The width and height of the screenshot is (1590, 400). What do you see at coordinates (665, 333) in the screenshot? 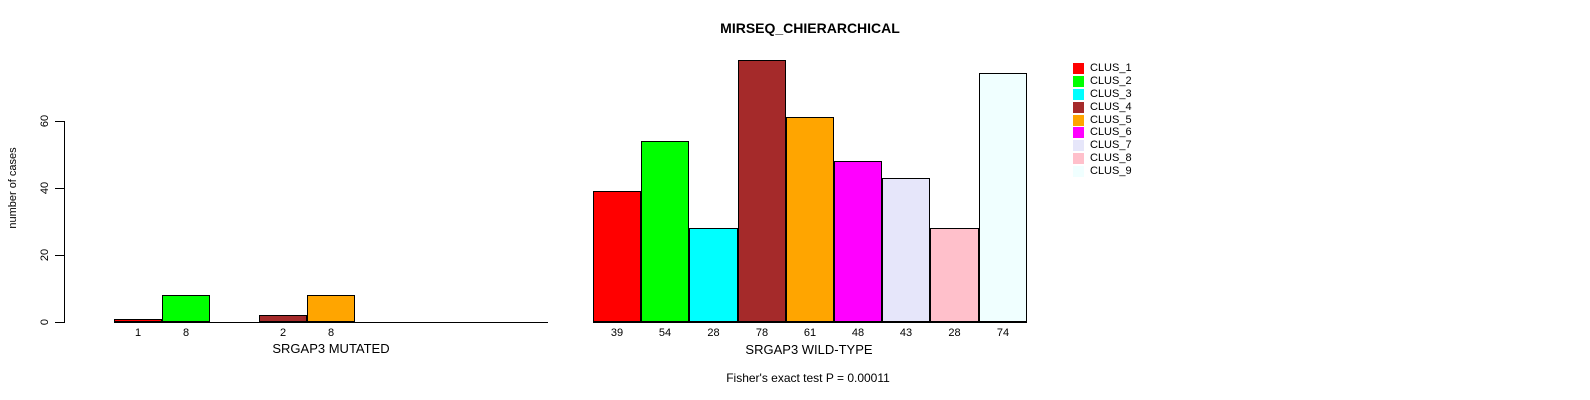
I see `bar-value-label: 54` at bounding box center [665, 333].